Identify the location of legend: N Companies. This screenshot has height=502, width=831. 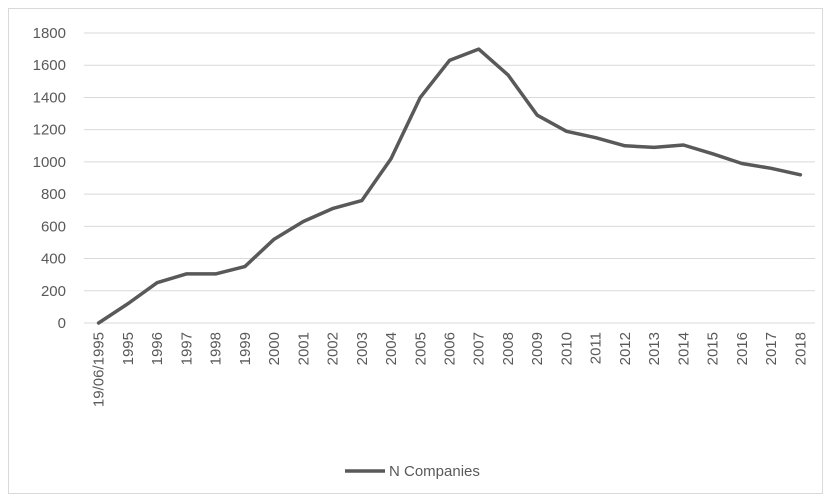
(412, 471).